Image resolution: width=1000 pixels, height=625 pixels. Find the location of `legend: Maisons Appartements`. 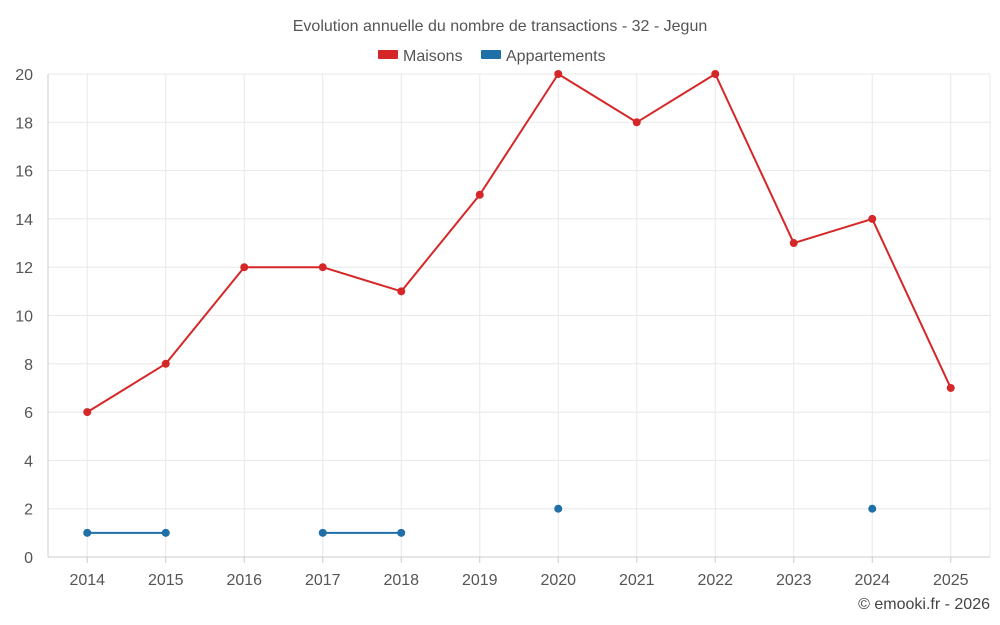

legend: Maisons Appartements is located at coordinates (492, 56).